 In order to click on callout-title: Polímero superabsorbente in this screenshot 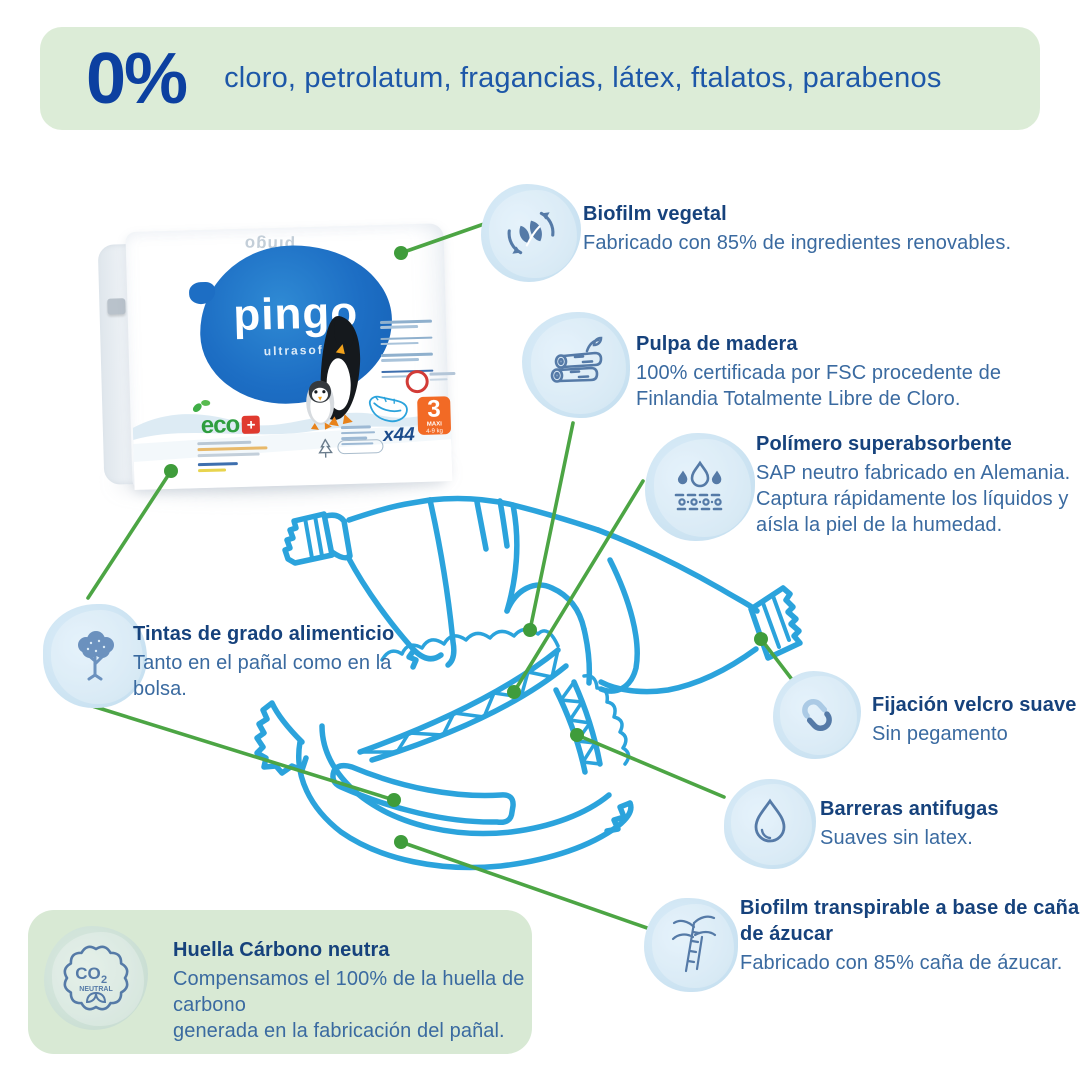, I will do `click(884, 444)`.